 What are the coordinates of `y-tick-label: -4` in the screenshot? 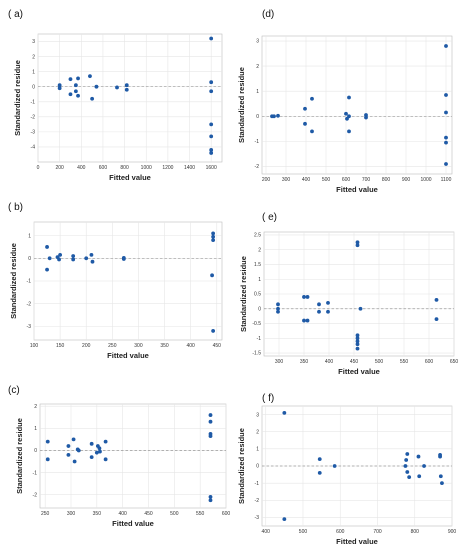 It's located at (33, 148).